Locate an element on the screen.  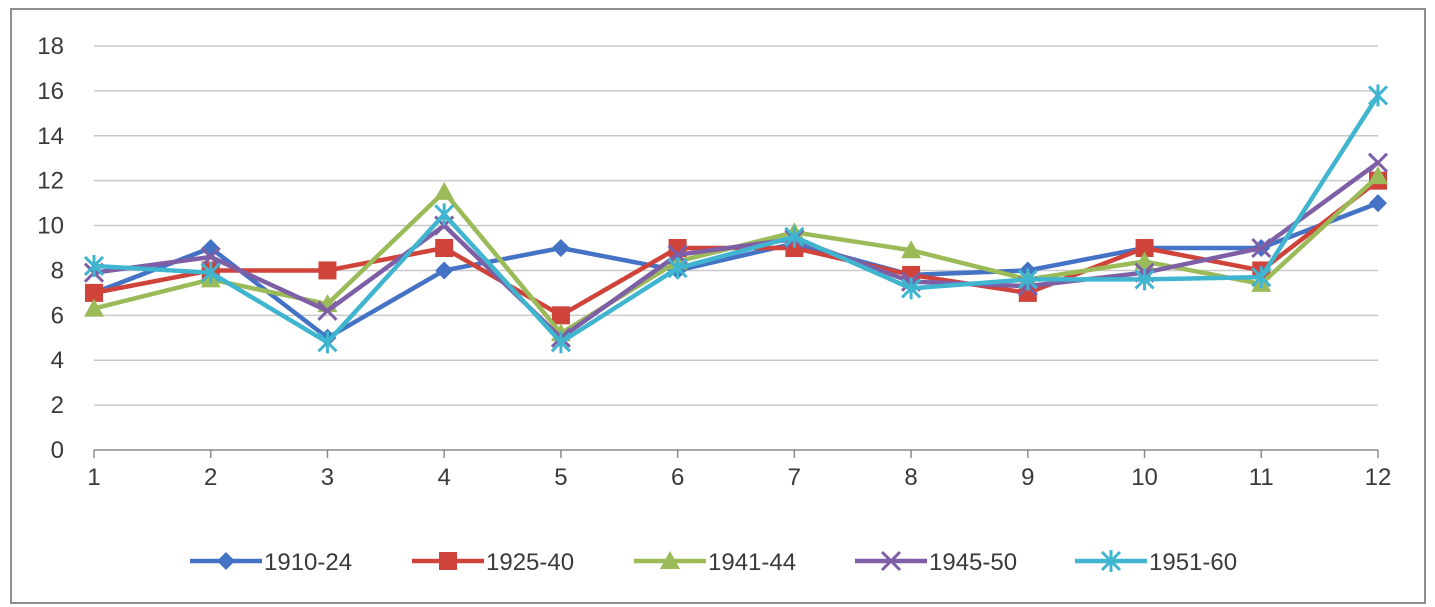
legend-item: 1925-40 is located at coordinates (493, 562).